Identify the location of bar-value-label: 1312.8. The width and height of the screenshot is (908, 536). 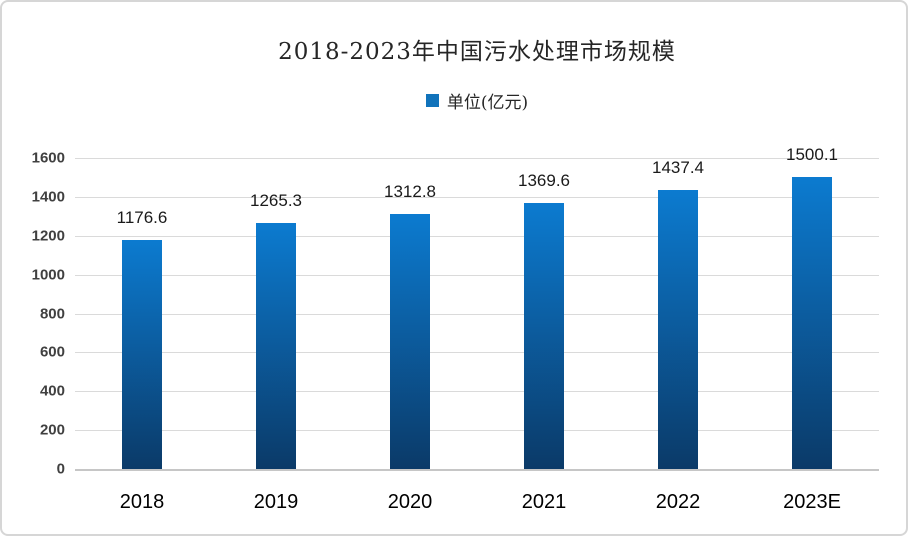
(410, 191).